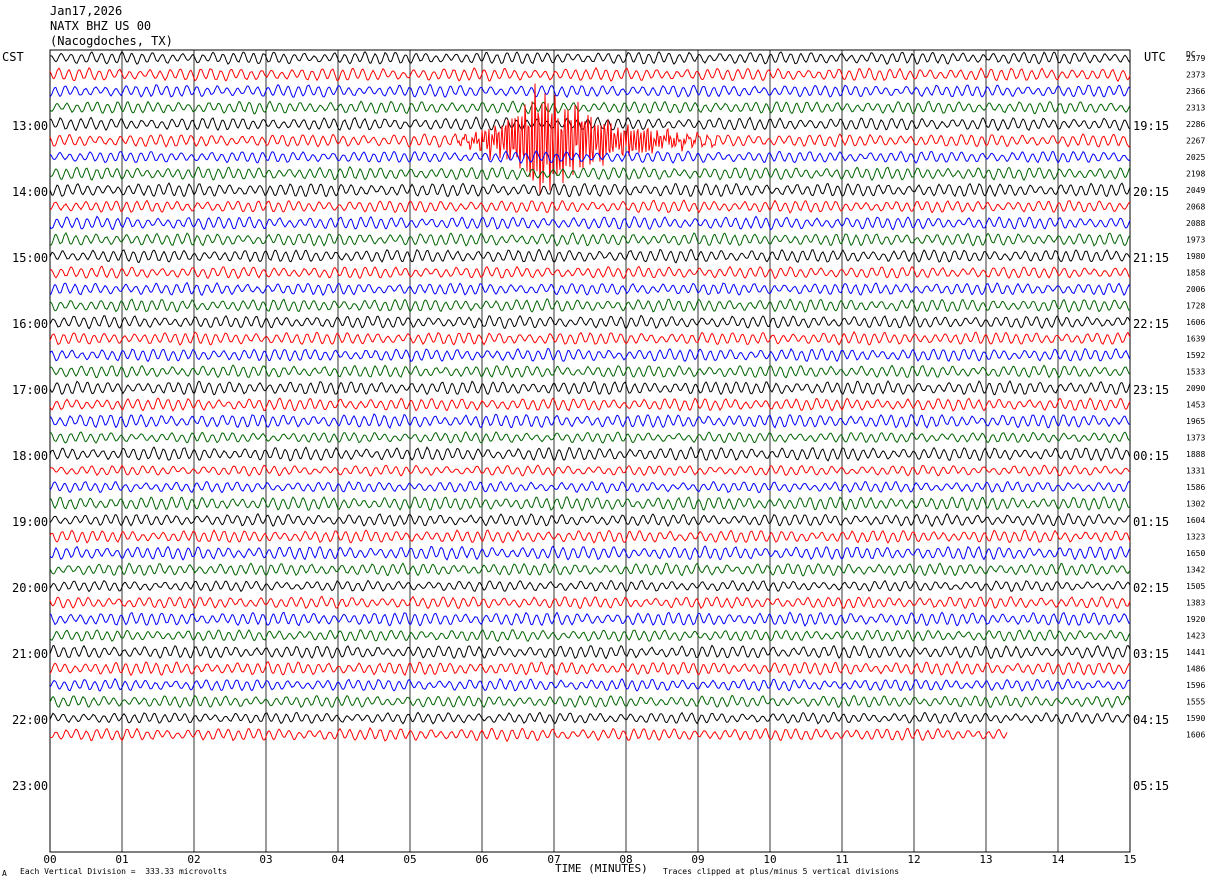 The image size is (1210, 886). I want to click on x-tick-label: 13, so click(985, 859).